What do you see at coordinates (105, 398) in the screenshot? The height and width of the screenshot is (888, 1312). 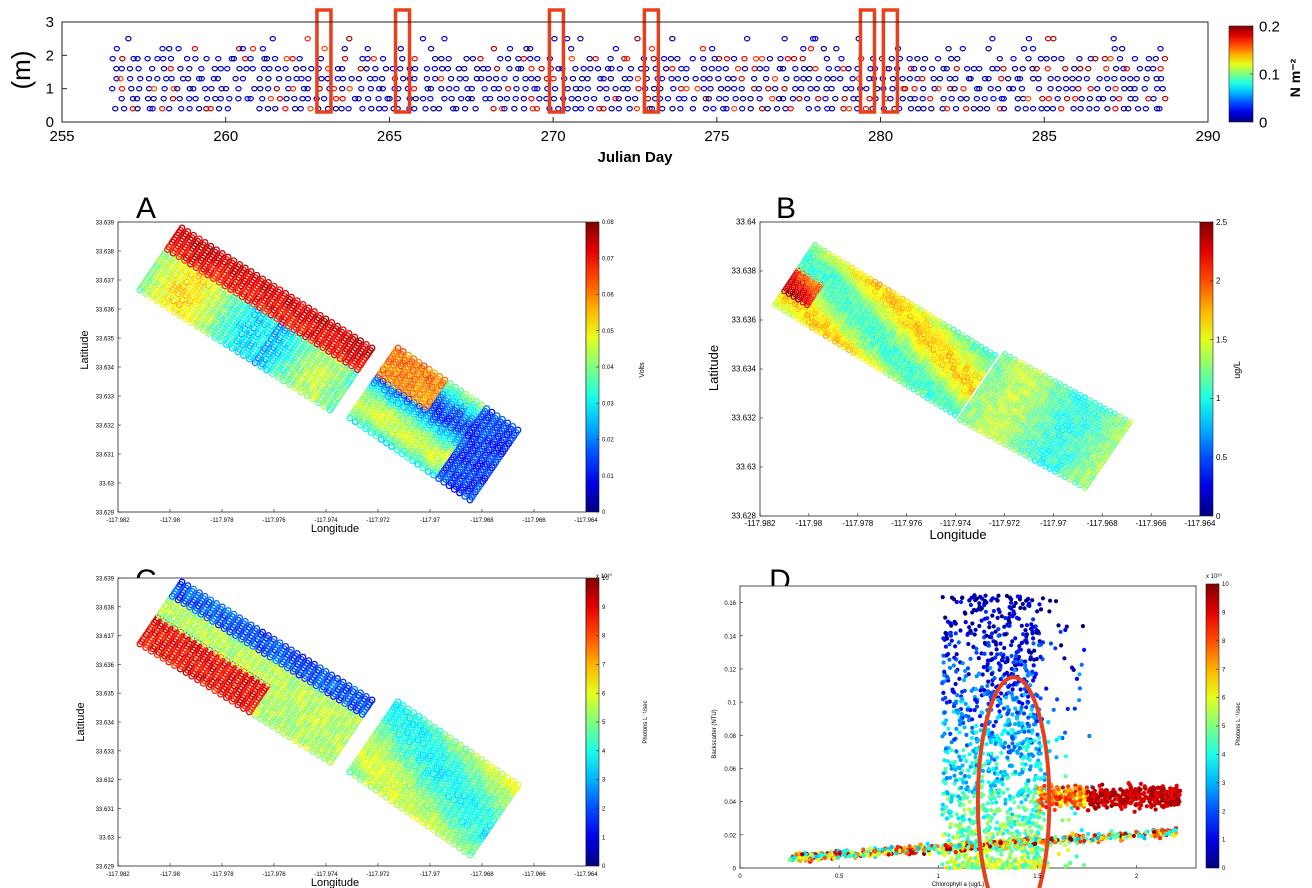 I see `y-tick-label: 33.633` at bounding box center [105, 398].